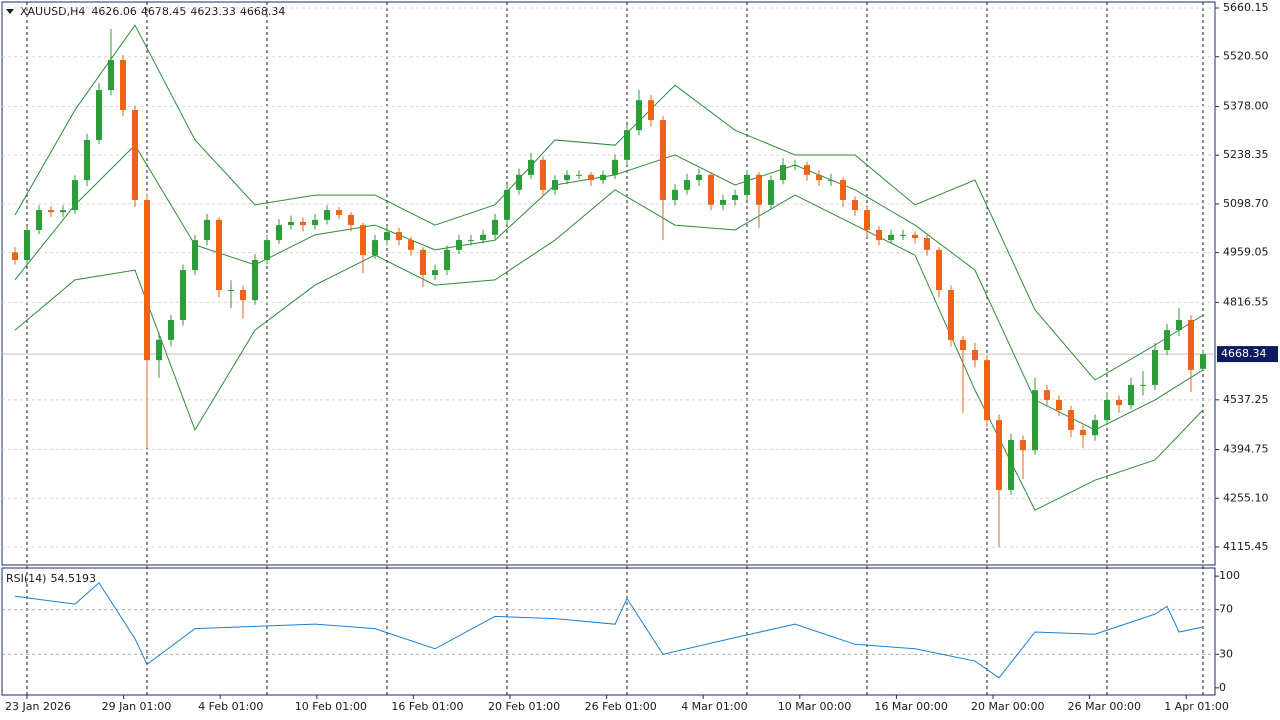 The height and width of the screenshot is (720, 1280). I want to click on x-tick-label: 4 Mar 01:00, so click(714, 706).